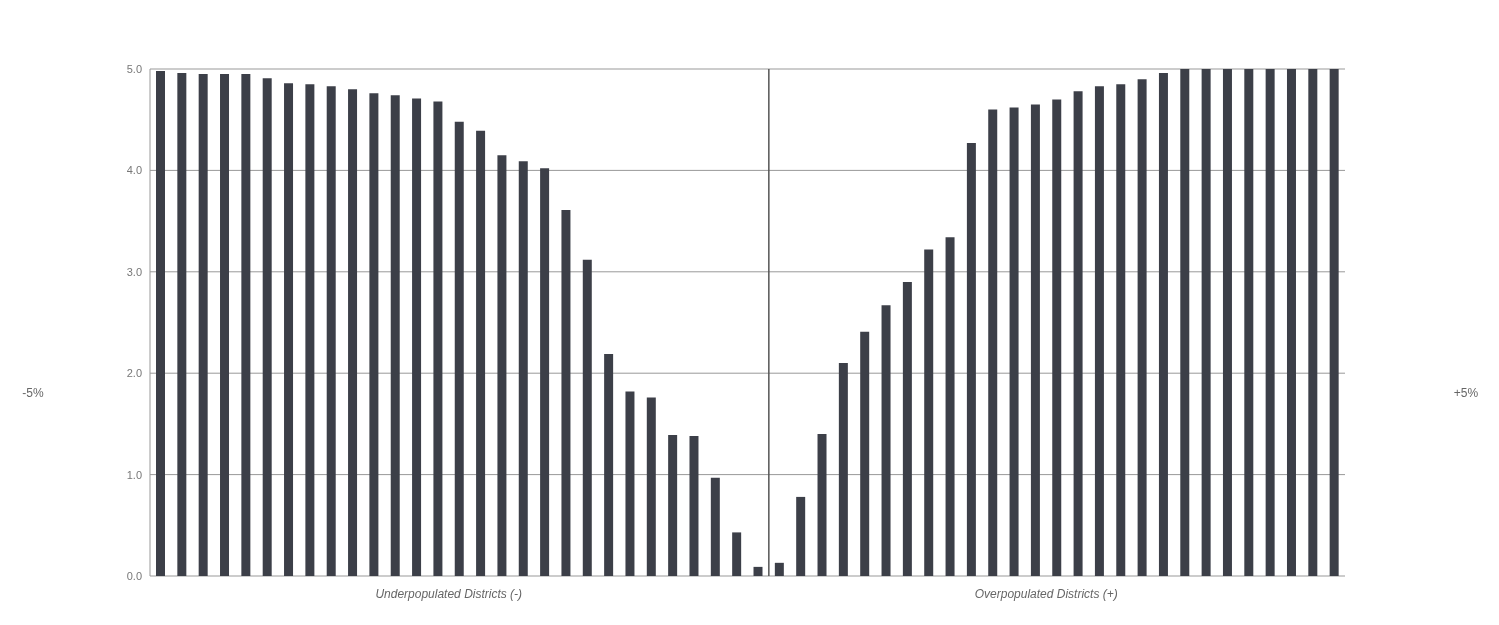  I want to click on y-tick-label: 5.0, so click(134, 68).